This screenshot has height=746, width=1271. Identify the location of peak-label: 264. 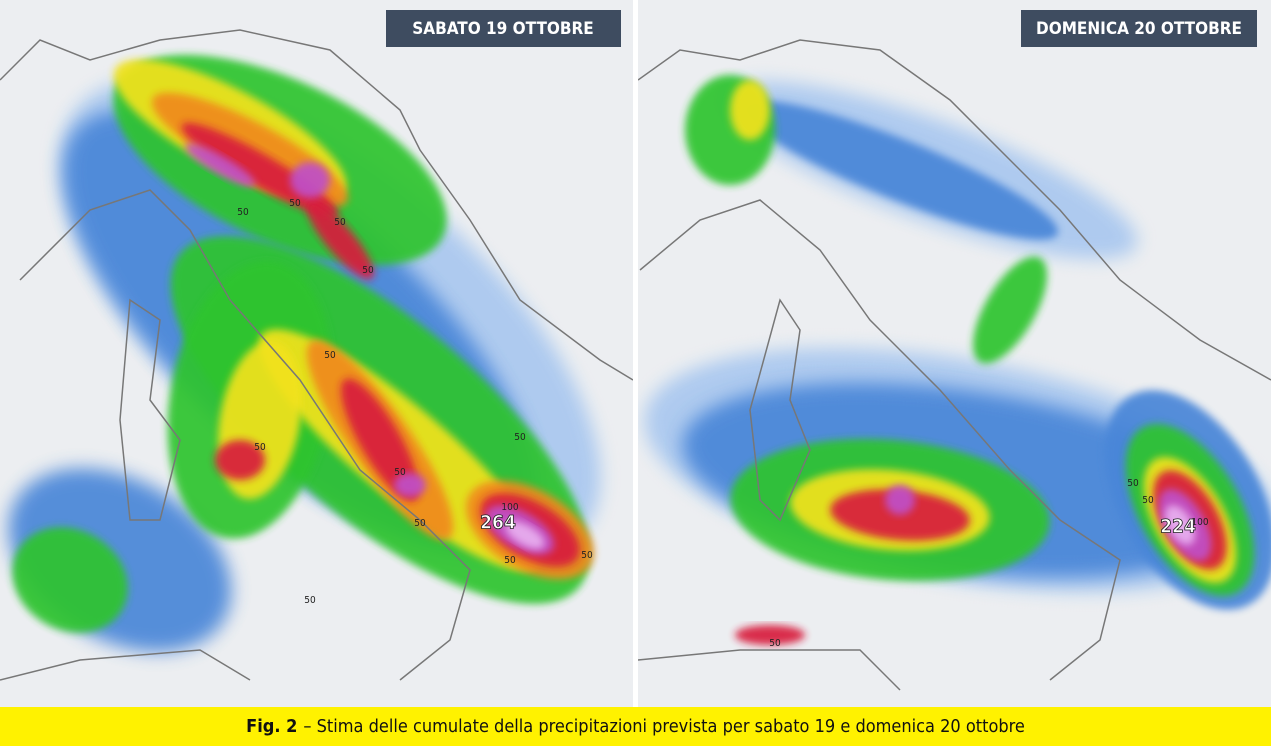
(498, 523).